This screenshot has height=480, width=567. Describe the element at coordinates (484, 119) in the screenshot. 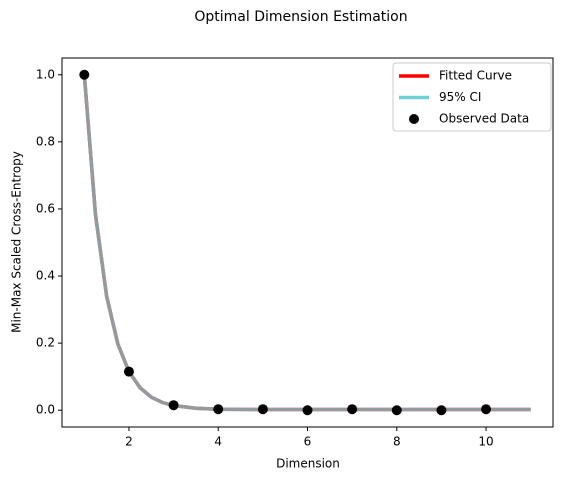

I see `legend-label: Observed Data` at that location.